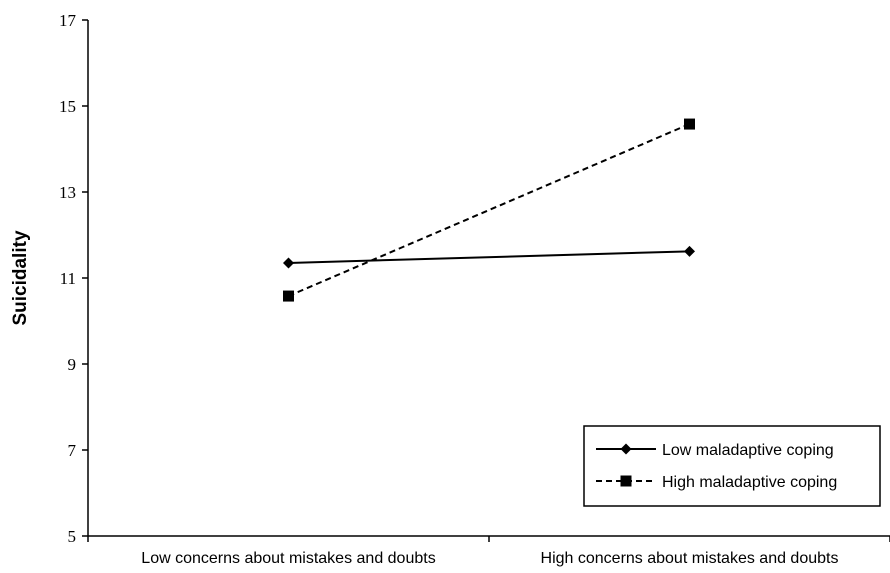 This screenshot has width=890, height=573. I want to click on x-category-label: High concerns about mistakes and doubts, so click(690, 558).